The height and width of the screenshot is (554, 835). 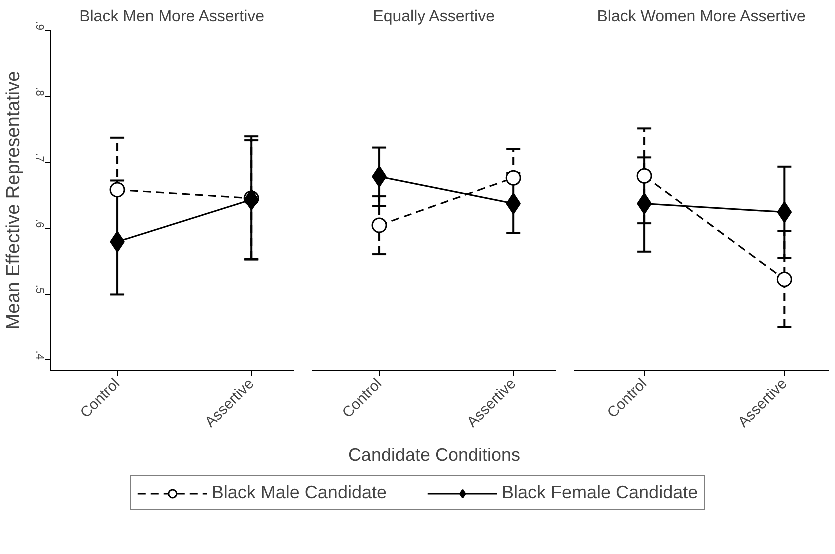 What do you see at coordinates (299, 493) in the screenshot?
I see `legend-label: Black Male Candidate` at bounding box center [299, 493].